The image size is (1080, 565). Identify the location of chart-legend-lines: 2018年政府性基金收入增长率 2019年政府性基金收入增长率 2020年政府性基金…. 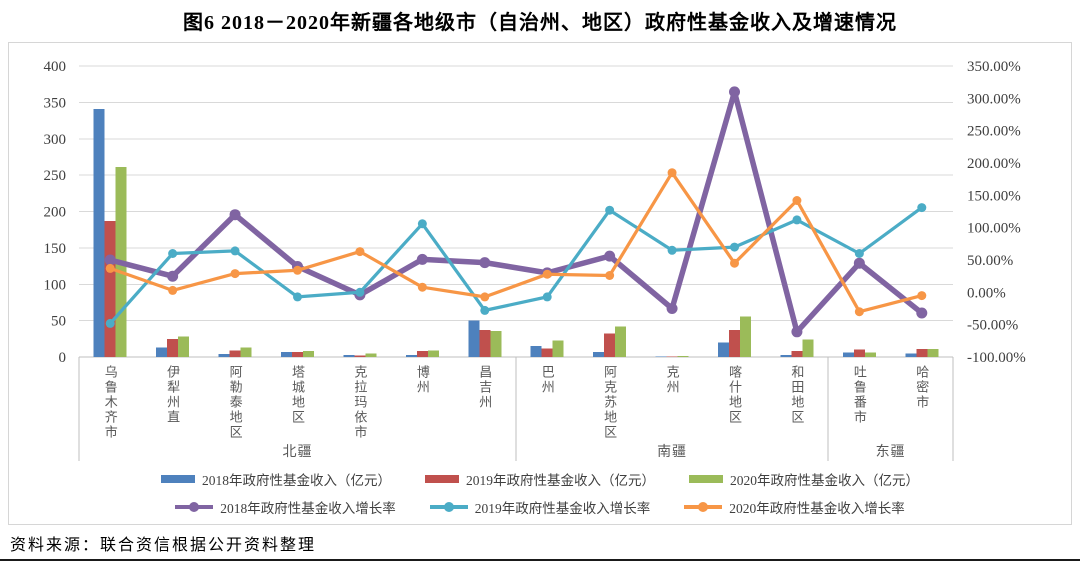
(540, 507).